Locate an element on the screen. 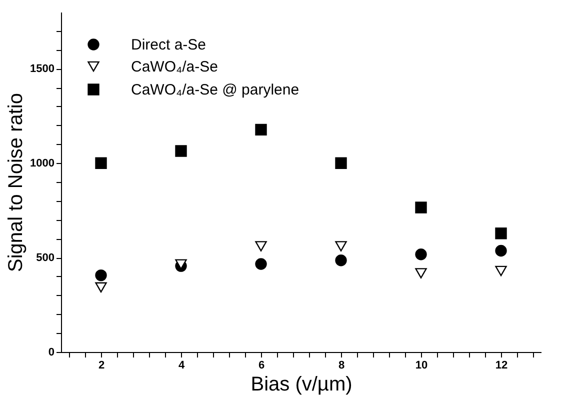 The width and height of the screenshot is (561, 403). x-tick-label: 6 is located at coordinates (261, 366).